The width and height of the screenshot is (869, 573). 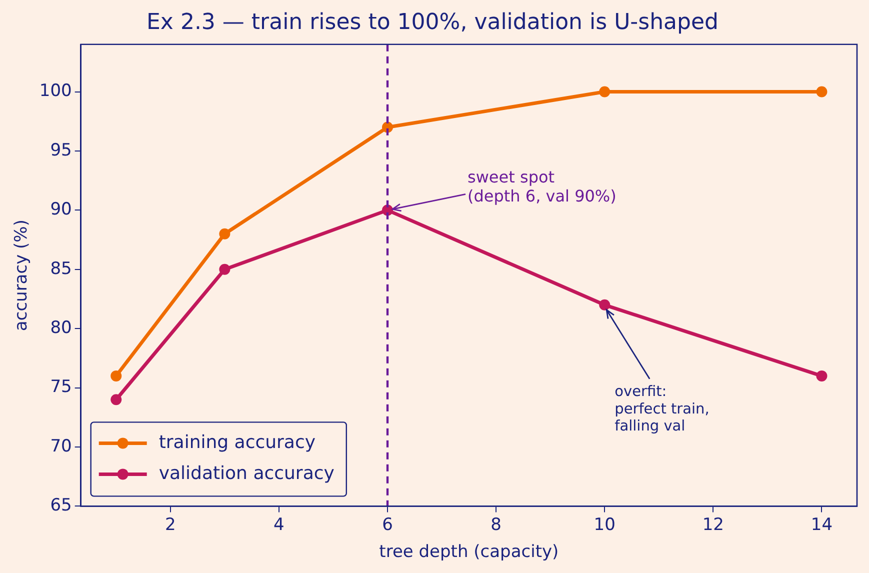 What do you see at coordinates (22, 276) in the screenshot?
I see `y-axis-title: accuracy (%)` at bounding box center [22, 276].